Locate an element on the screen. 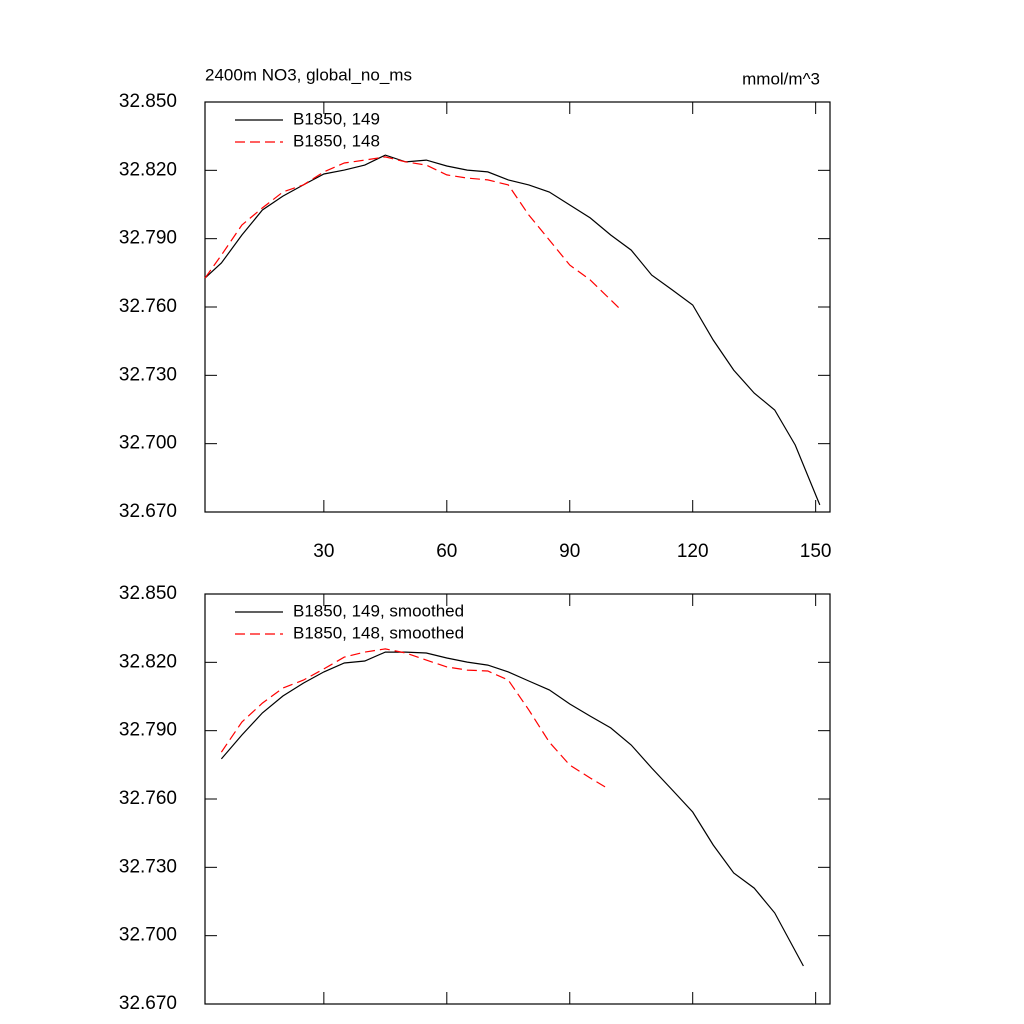  legend-label: B1850, 149, smoothed is located at coordinates (378, 610).